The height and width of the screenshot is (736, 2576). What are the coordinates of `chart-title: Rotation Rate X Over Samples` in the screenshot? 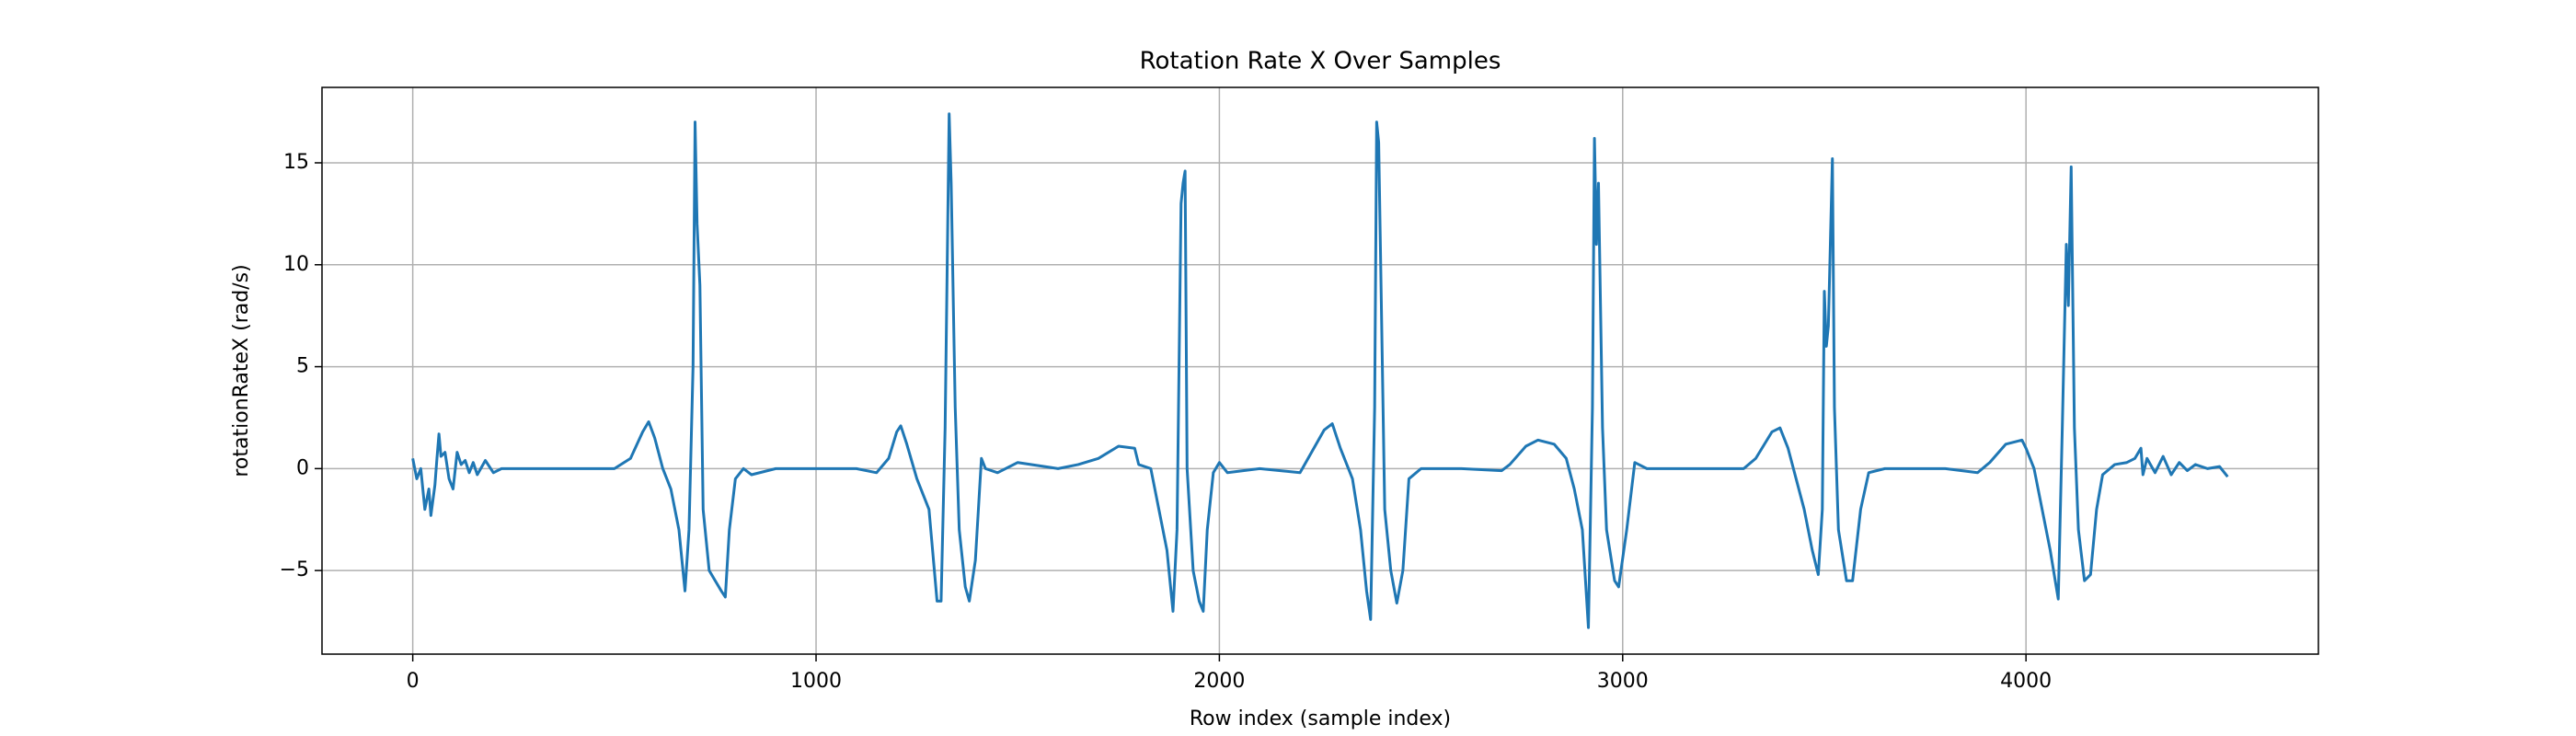 It's located at (1320, 61).